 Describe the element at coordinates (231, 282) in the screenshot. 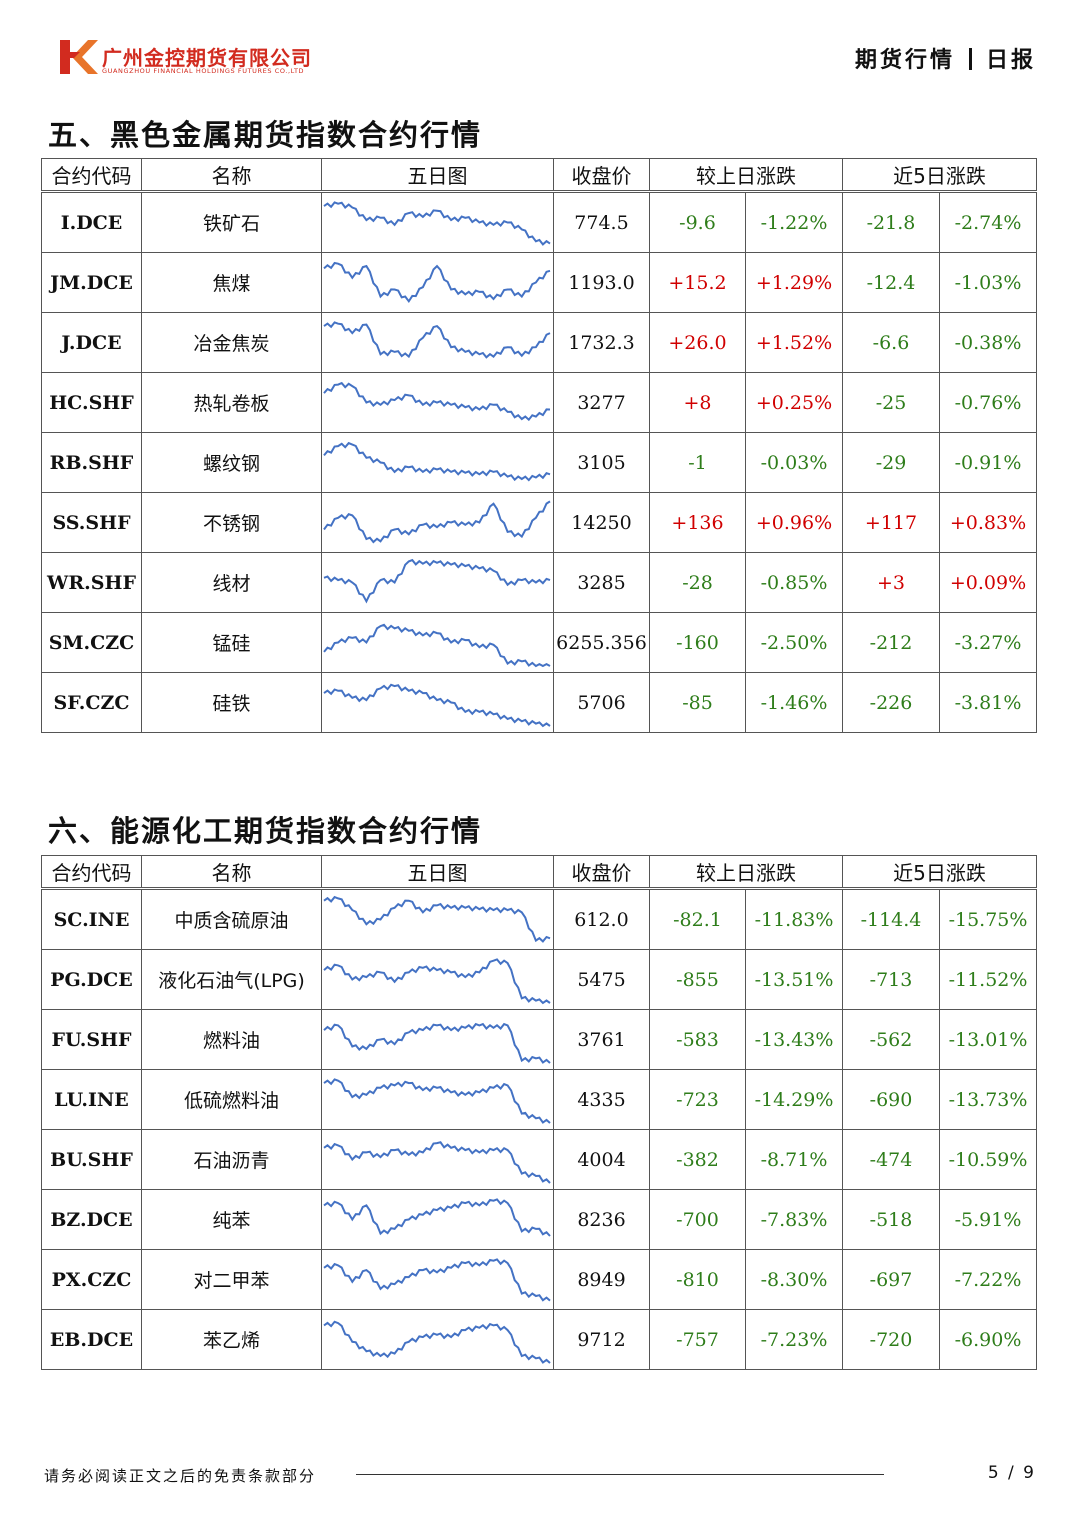

I see `contract-name: 焦煤` at that location.